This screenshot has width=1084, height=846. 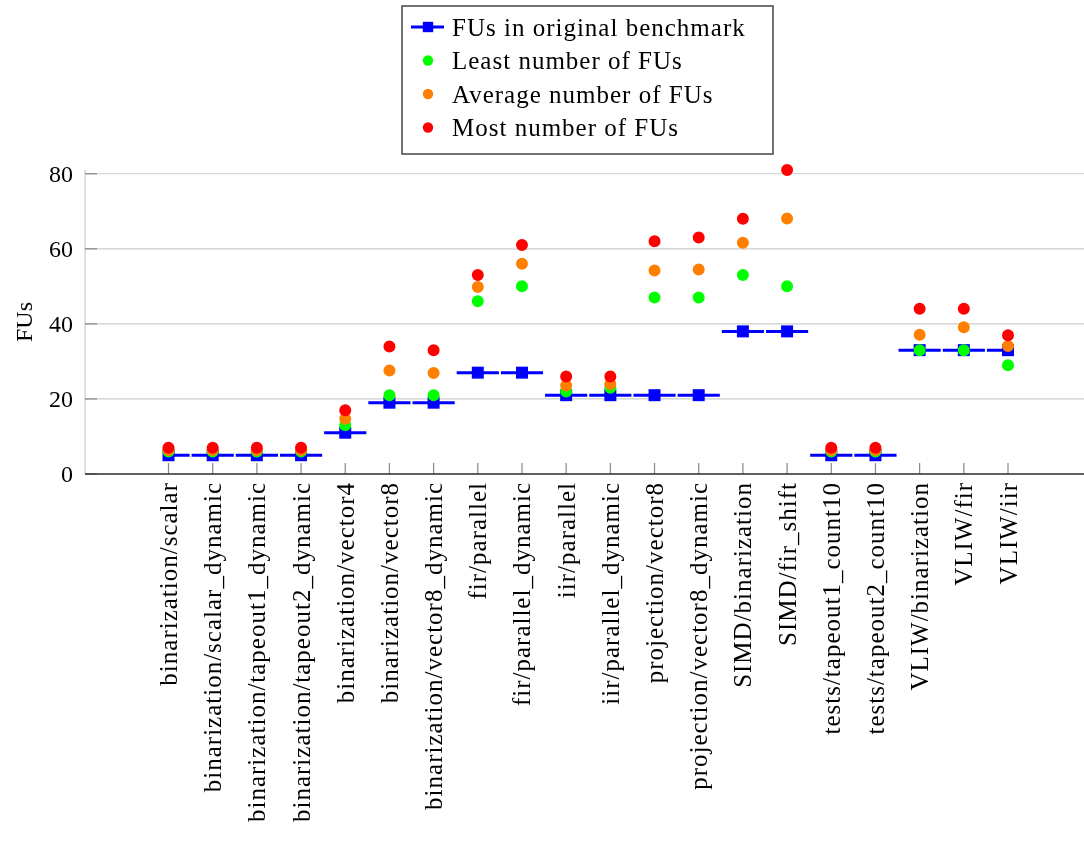 I want to click on y-tick-label: 60, so click(x=61, y=248).